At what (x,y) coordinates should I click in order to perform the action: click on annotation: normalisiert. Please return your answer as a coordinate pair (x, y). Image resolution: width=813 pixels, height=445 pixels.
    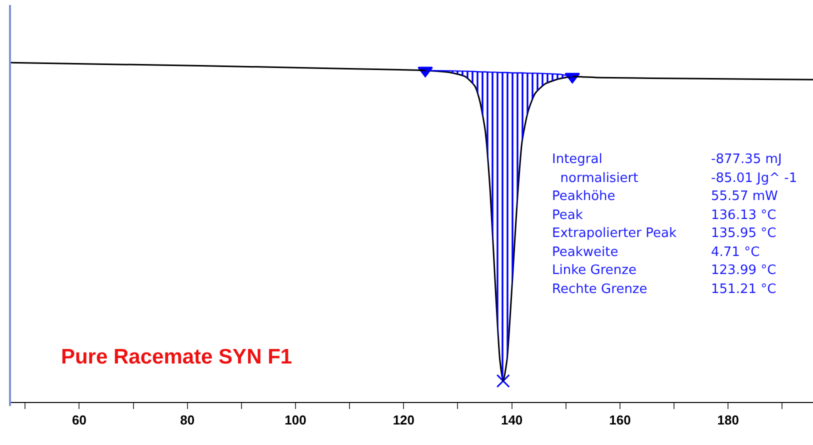
    Looking at the image, I should click on (595, 178).